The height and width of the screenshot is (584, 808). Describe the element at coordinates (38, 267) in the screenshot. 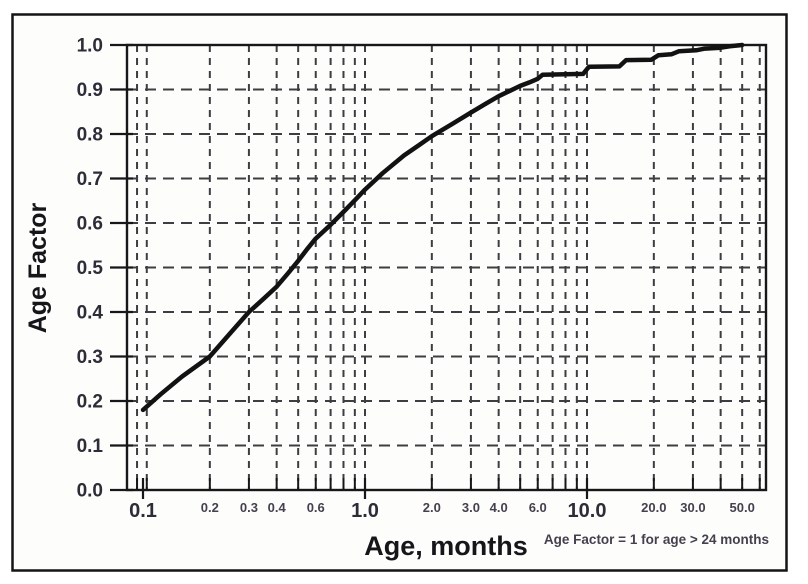

I see `y-axis-title: Age Factor` at that location.